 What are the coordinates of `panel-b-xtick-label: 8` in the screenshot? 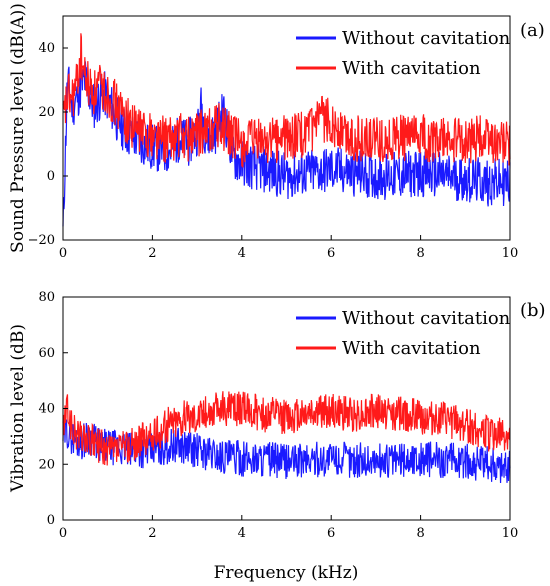 It's located at (420, 533).